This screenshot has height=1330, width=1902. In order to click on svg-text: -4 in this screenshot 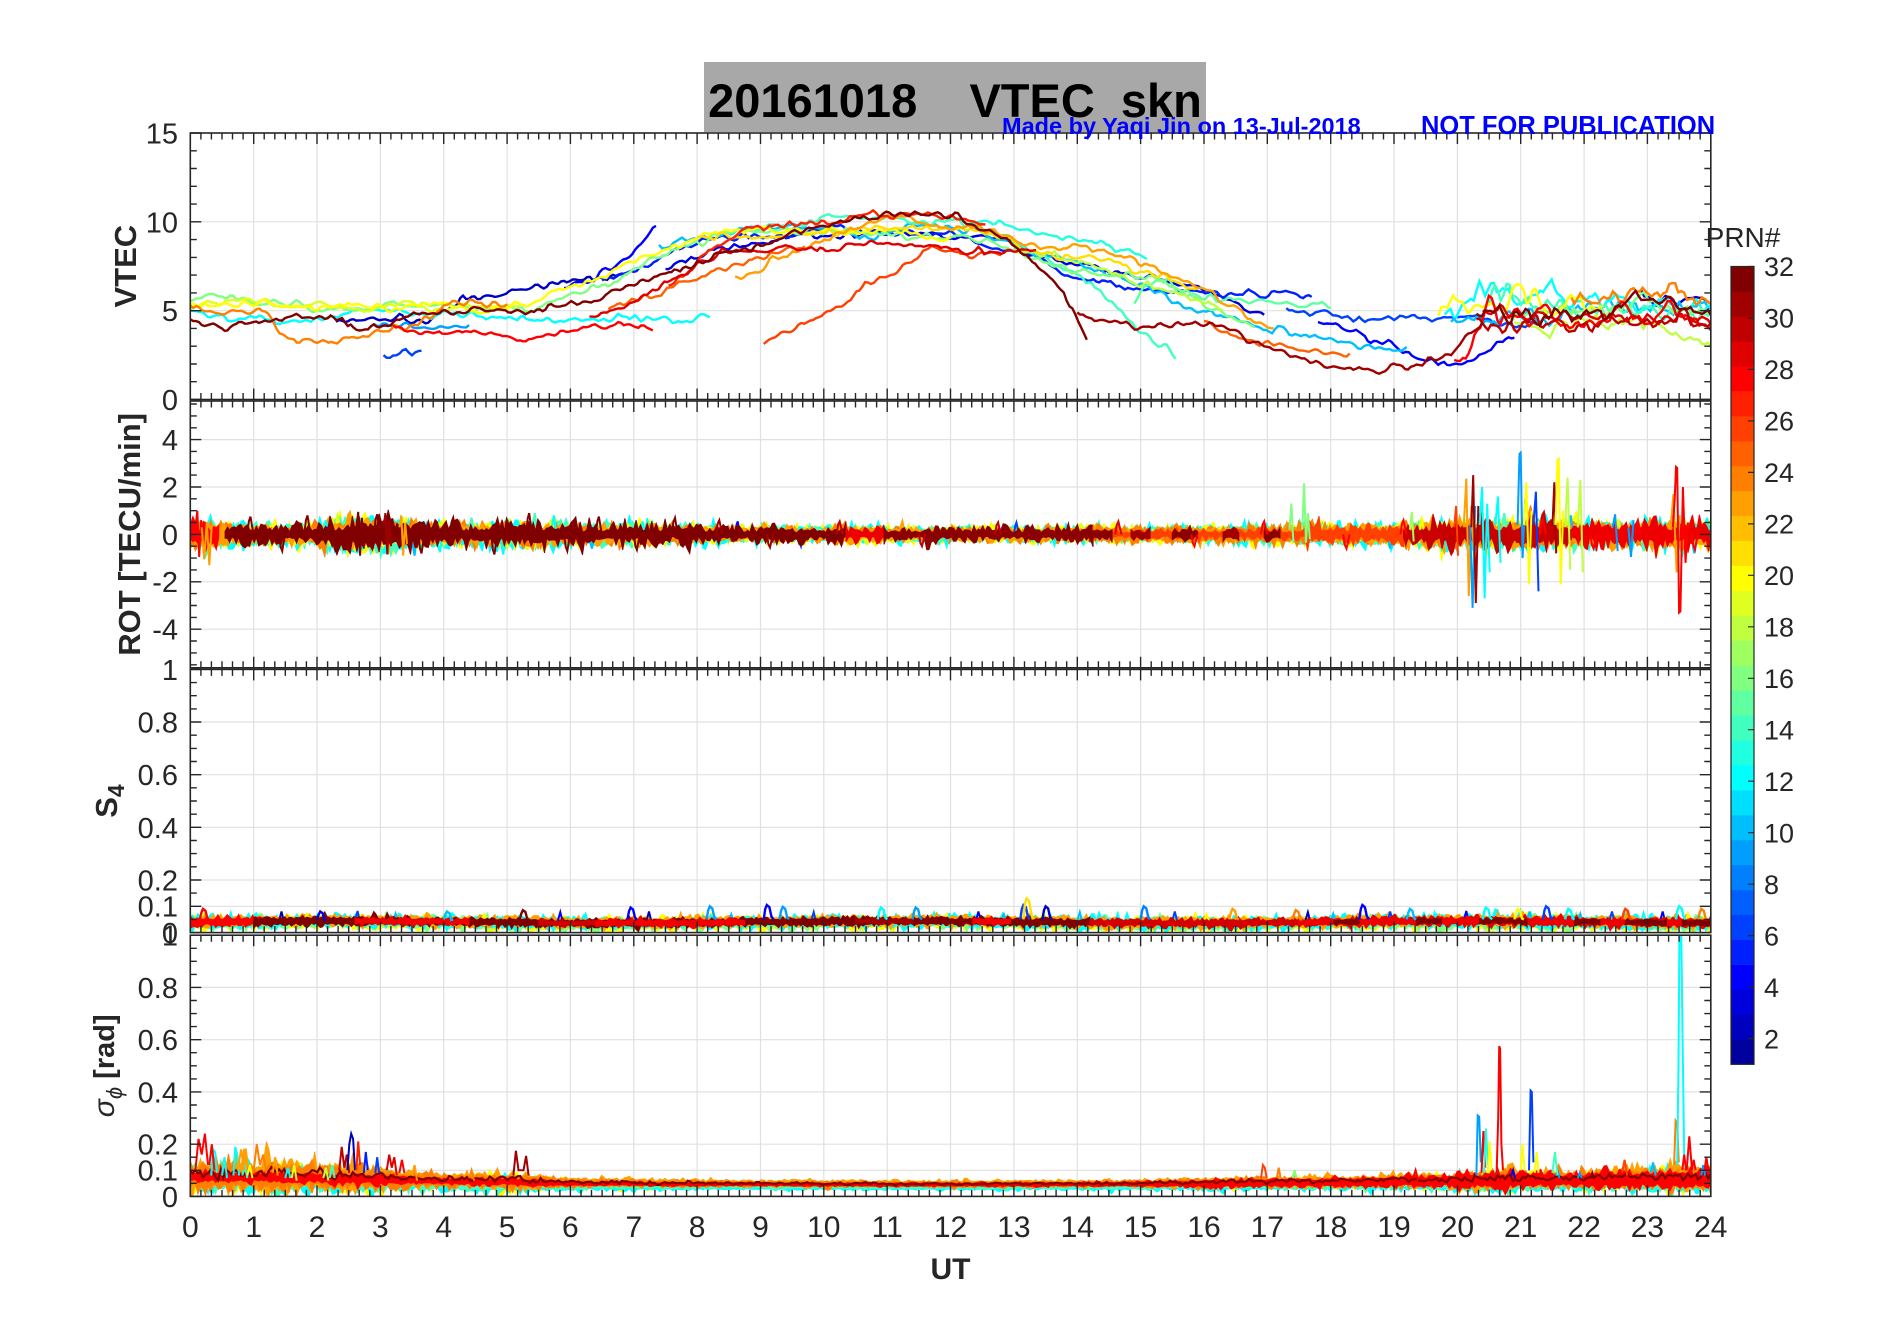, I will do `click(165, 631)`.